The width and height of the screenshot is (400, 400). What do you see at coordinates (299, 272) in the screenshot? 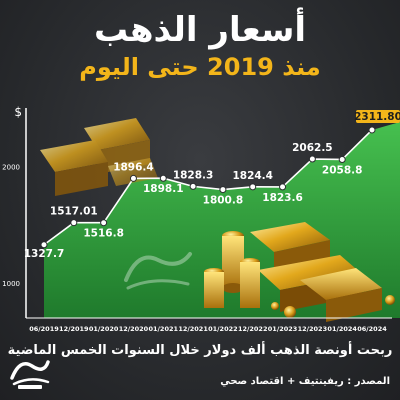
I see `gold-bars-illustration-right` at bounding box center [299, 272].